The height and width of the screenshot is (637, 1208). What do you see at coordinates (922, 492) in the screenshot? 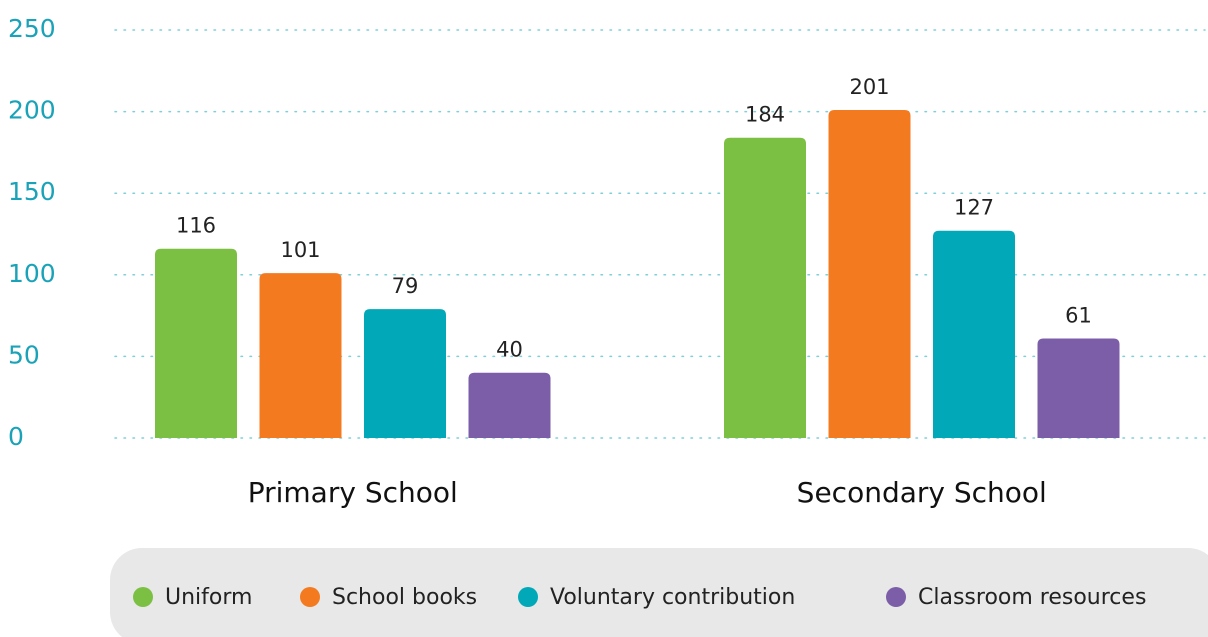
I see `x-tick-label: Secondary School` at bounding box center [922, 492].